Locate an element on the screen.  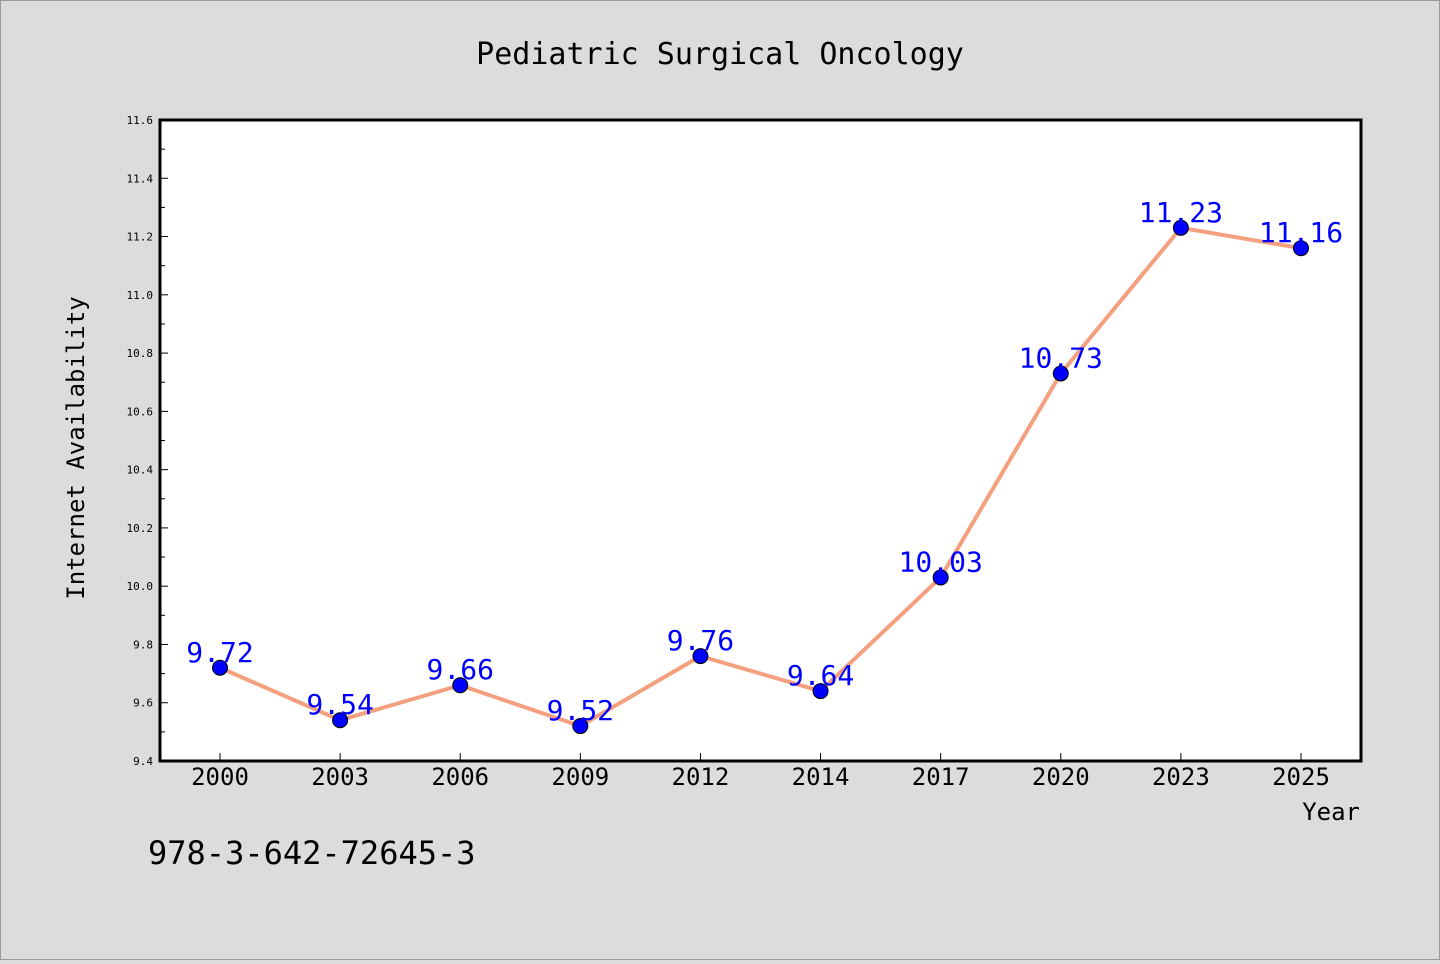
data-label: 10.73 is located at coordinates (1061, 357).